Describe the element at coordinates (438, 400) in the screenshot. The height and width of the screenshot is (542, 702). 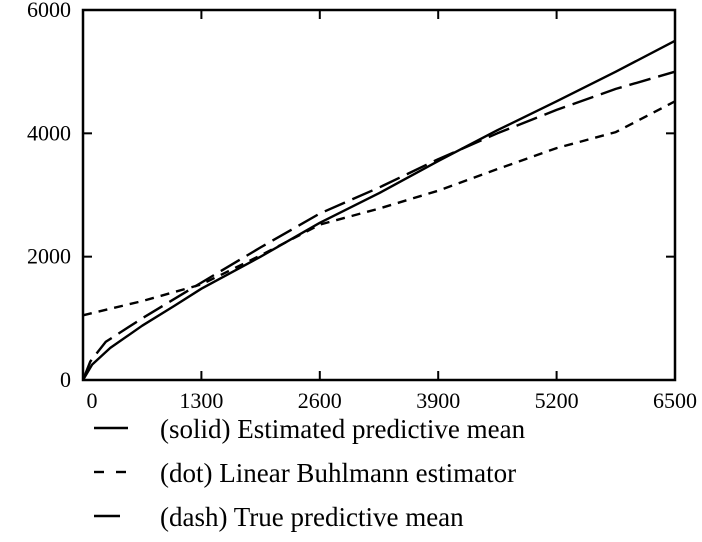
I see `x-tick-label: 3900` at that location.